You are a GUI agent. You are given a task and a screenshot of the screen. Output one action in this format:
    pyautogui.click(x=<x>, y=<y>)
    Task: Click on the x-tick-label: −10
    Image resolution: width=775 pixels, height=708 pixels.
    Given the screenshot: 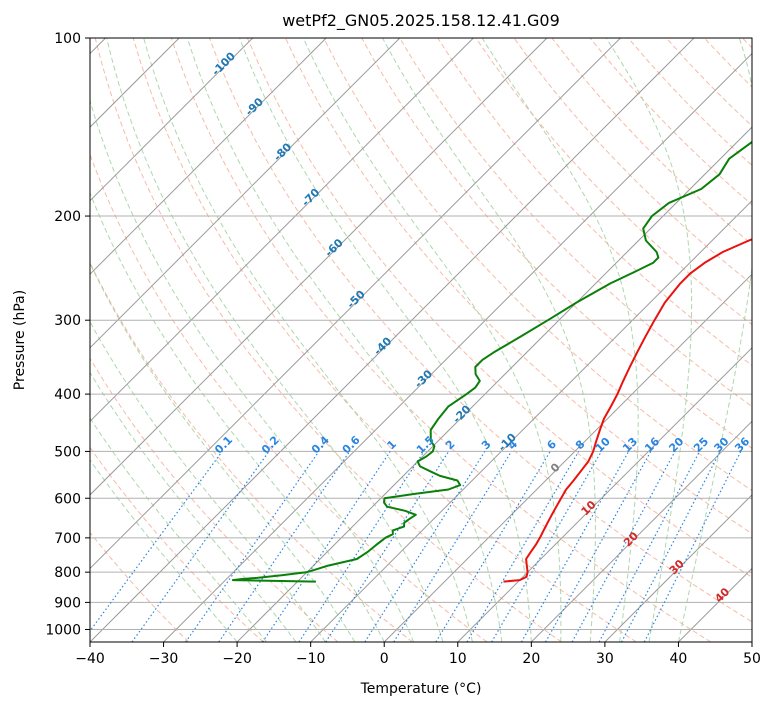 What is the action you would take?
    pyautogui.click(x=311, y=659)
    